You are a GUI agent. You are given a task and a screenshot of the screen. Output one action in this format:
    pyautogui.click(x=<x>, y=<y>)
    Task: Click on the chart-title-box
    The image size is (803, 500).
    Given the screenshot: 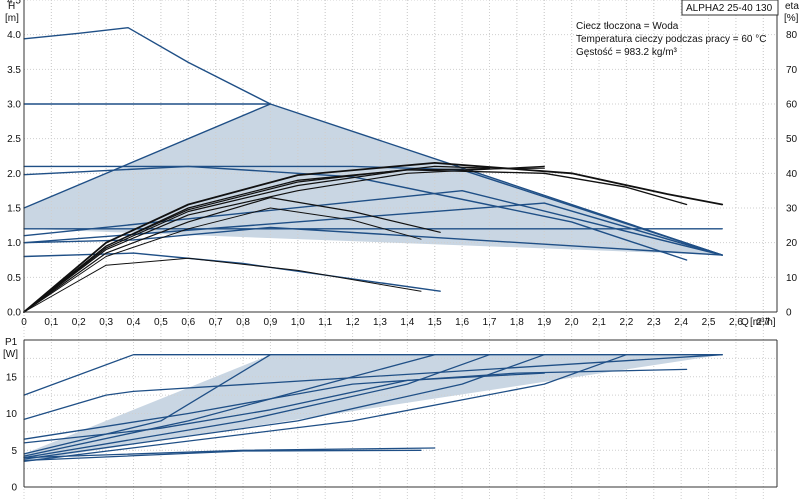 What is the action you would take?
    pyautogui.click(x=730, y=8)
    